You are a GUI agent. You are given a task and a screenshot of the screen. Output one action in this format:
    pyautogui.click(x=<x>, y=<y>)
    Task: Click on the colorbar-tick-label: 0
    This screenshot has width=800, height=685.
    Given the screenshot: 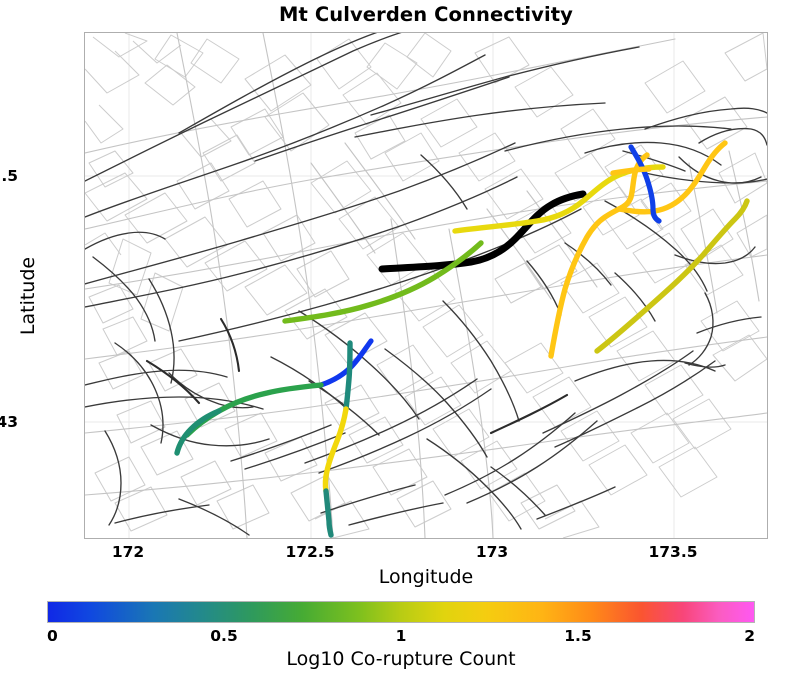 What is the action you would take?
    pyautogui.click(x=52, y=636)
    